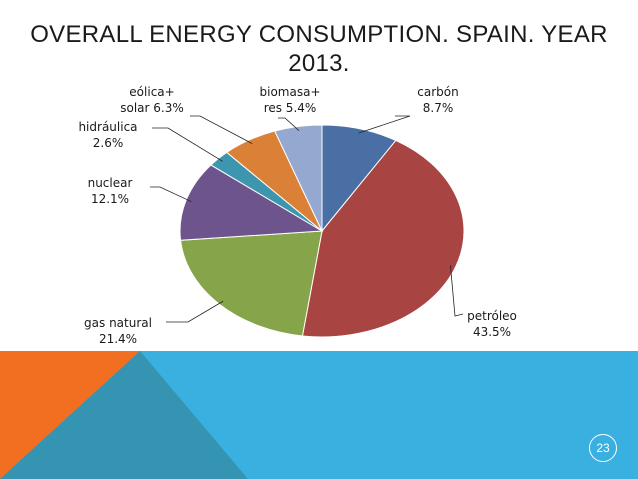 Image resolution: width=638 pixels, height=479 pixels. I want to click on slice-label-value: 43.5%, so click(492, 332).